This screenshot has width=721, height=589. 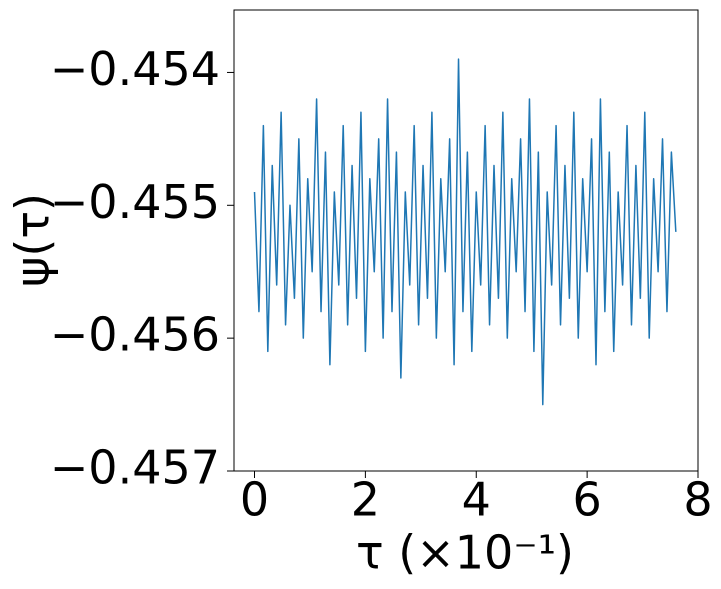 What do you see at coordinates (465, 553) in the screenshot?
I see `x-axis-label: τ (×10⁻¹)` at bounding box center [465, 553].